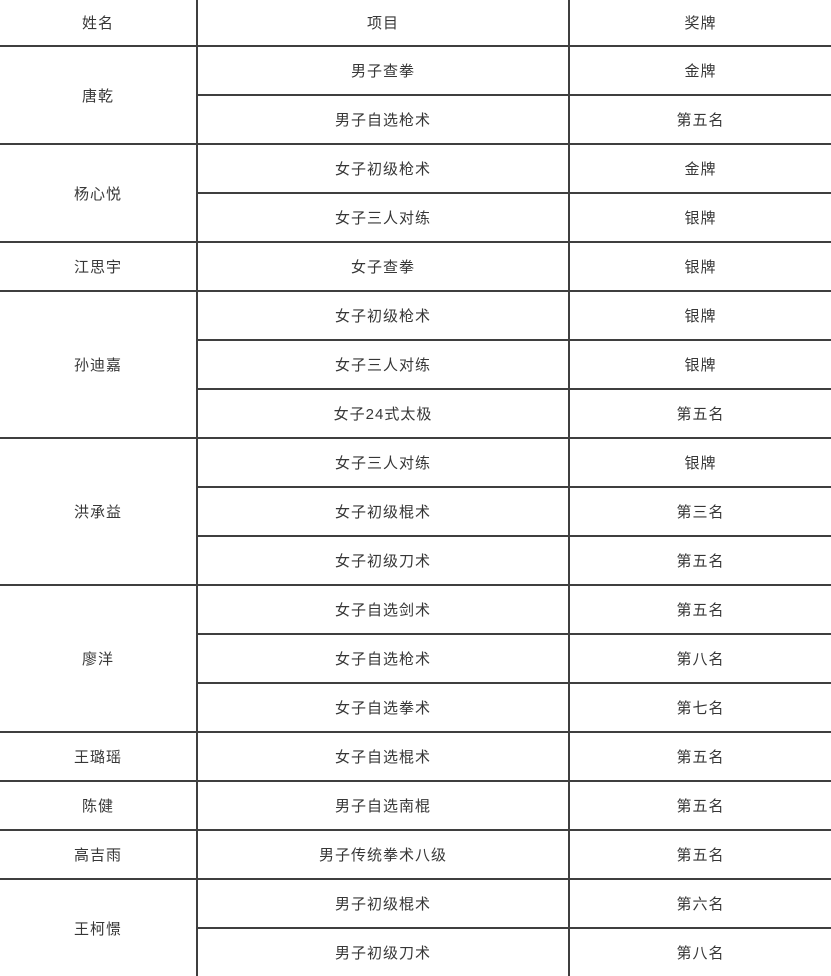  I want to click on header-row: 姓名 项目 奖牌, so click(415, 23).